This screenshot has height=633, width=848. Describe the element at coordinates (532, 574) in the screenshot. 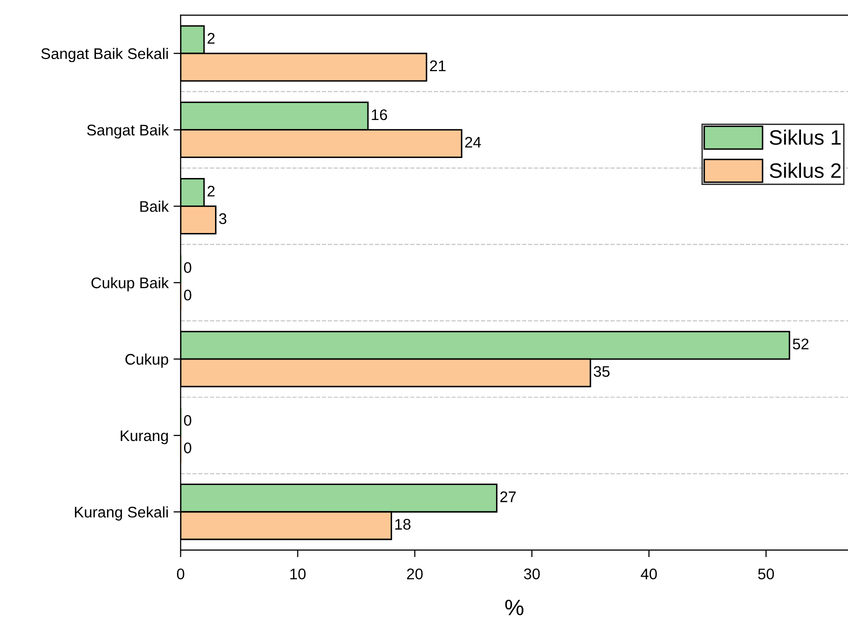

I see `x-tick-label: 30` at that location.